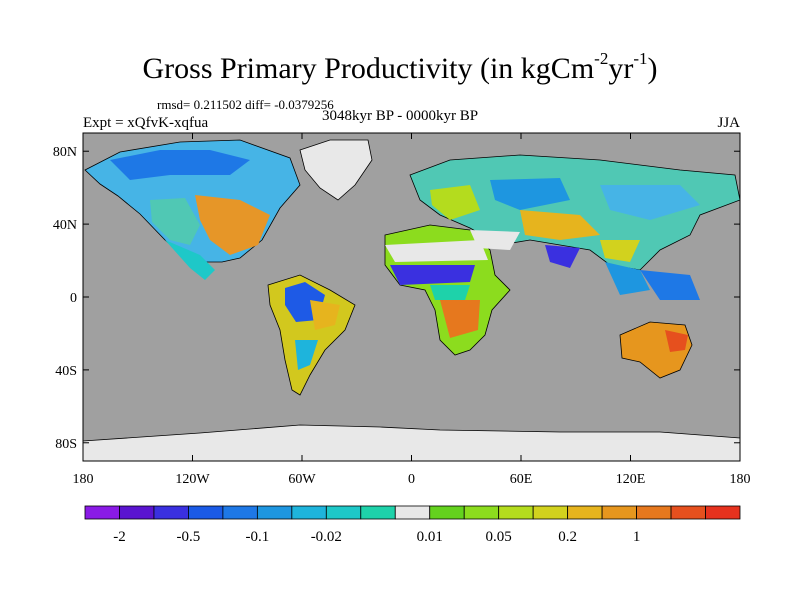 The image size is (800, 600). I want to click on colorbar-label: 0.2, so click(567, 537).